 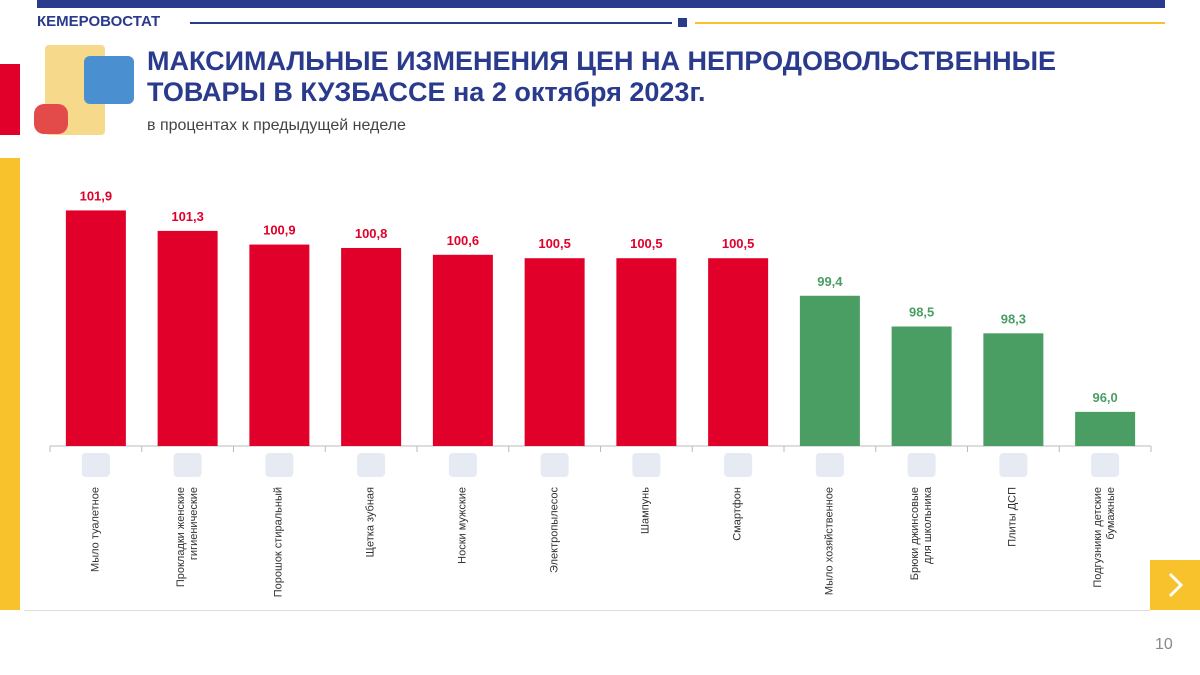 What do you see at coordinates (371, 233) in the screenshot?
I see `data-label: 100,8` at bounding box center [371, 233].